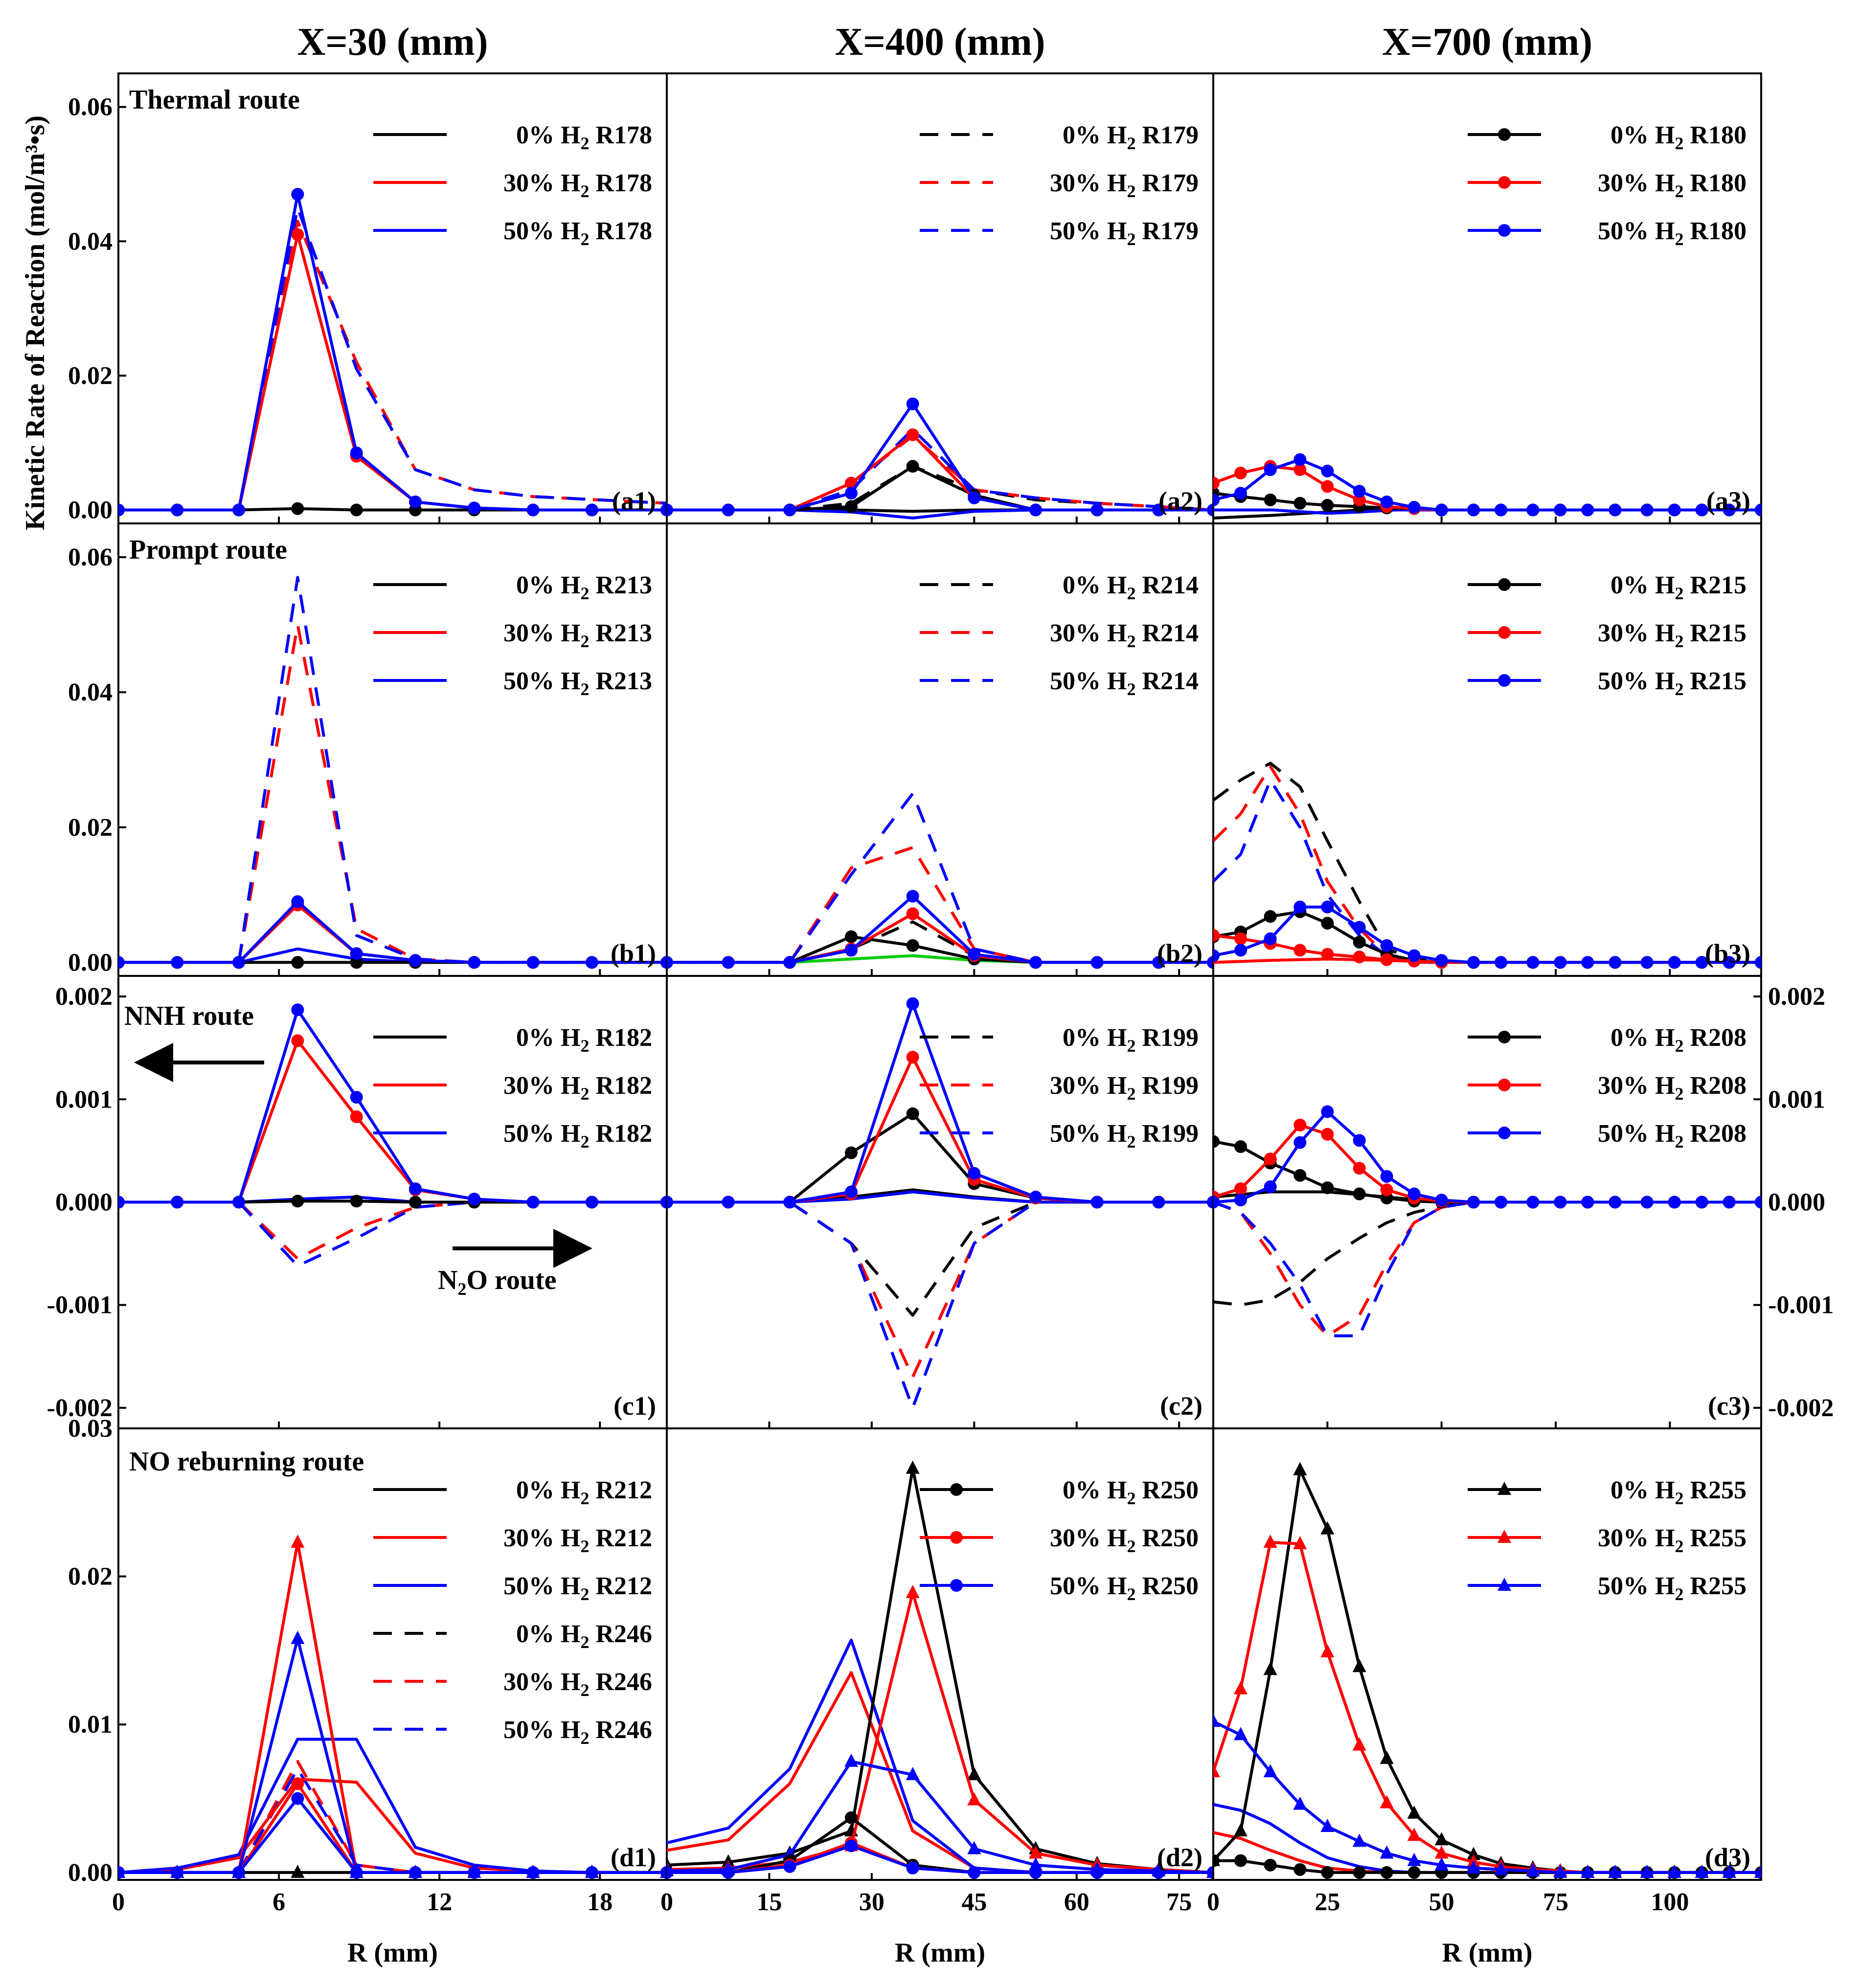  What do you see at coordinates (1059, 587) in the screenshot?
I see `legend-item: 0% H2​ R214` at bounding box center [1059, 587].